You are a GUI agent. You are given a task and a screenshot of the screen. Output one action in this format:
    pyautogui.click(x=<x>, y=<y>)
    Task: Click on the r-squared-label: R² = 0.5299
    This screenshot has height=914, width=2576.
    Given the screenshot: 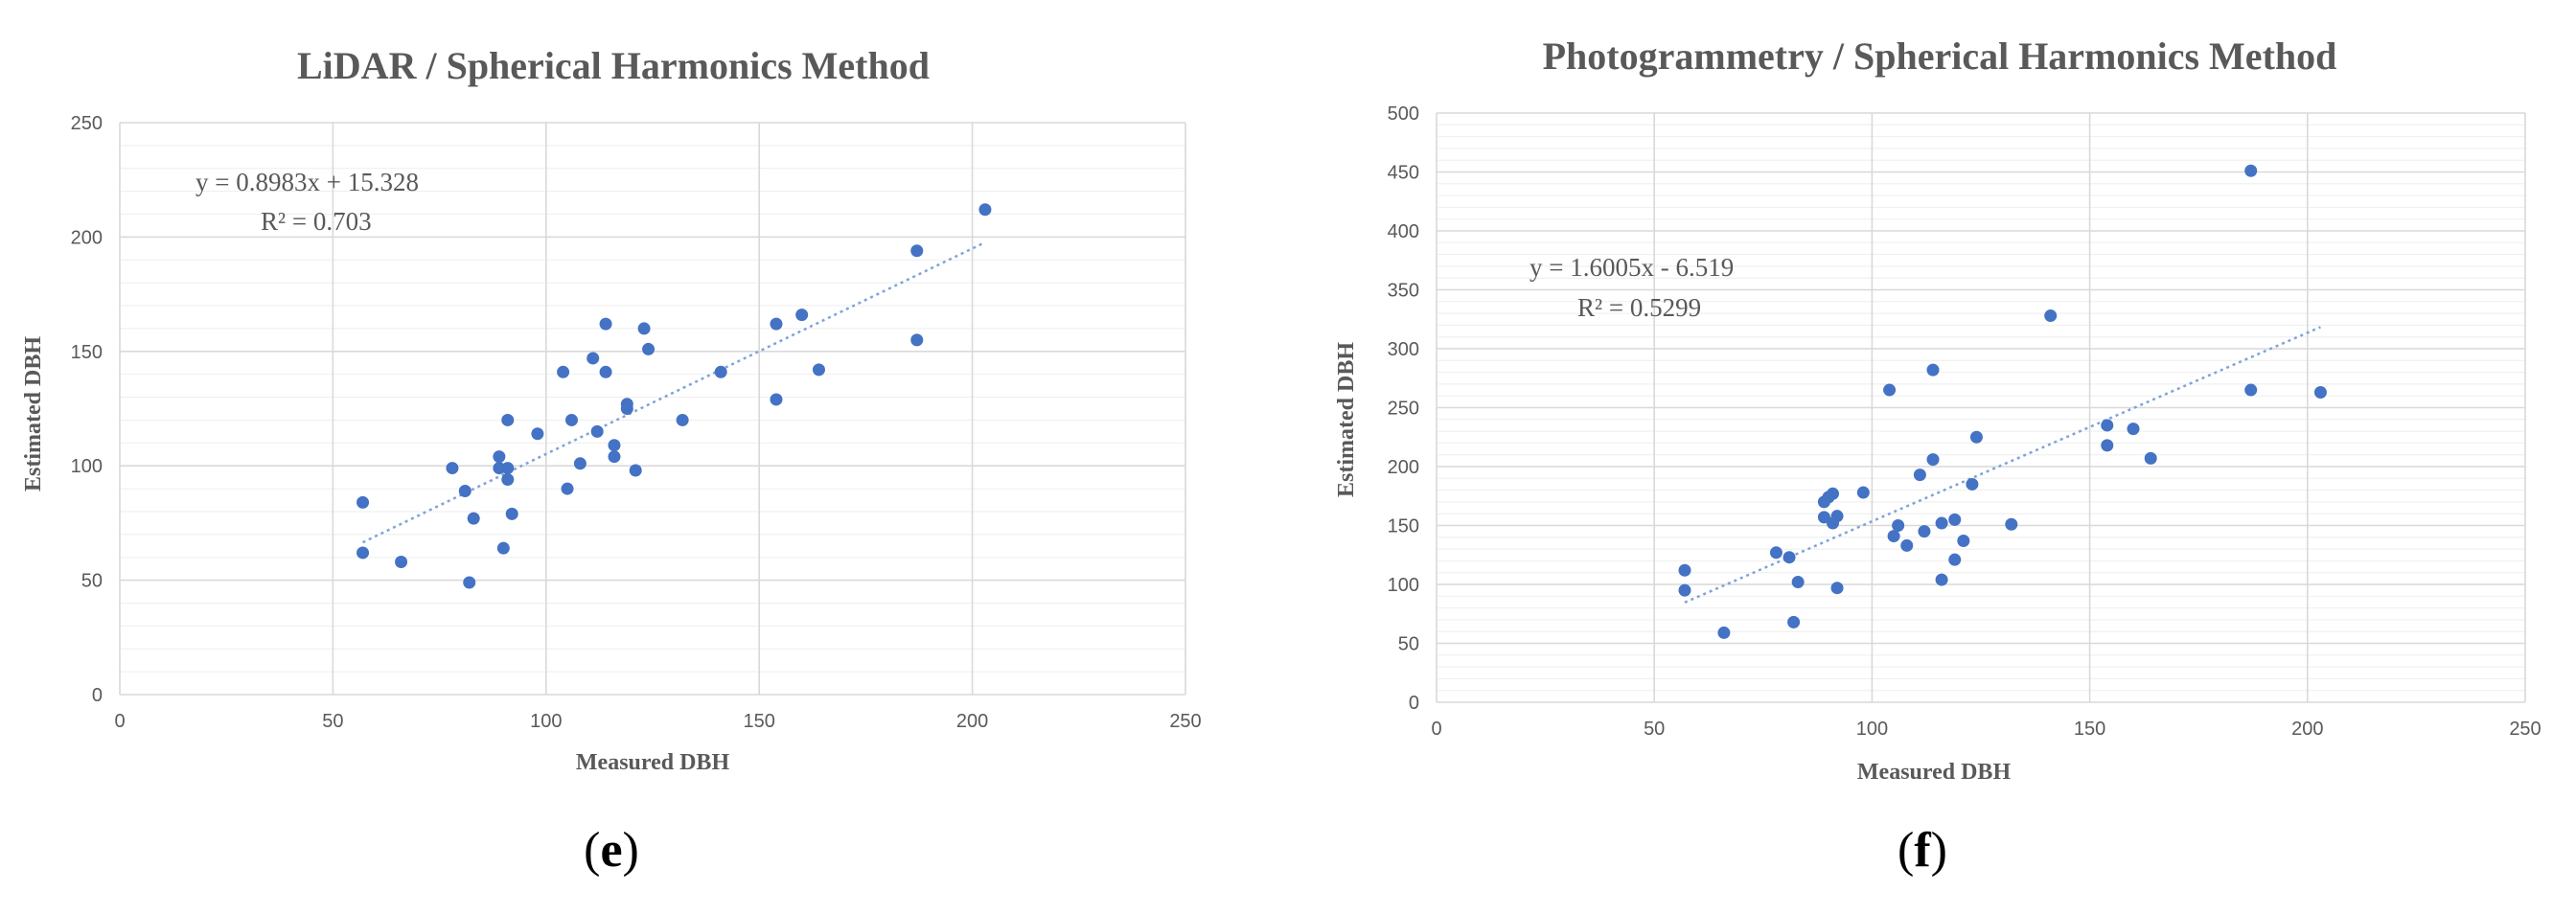 What is the action you would take?
    pyautogui.click(x=1639, y=308)
    